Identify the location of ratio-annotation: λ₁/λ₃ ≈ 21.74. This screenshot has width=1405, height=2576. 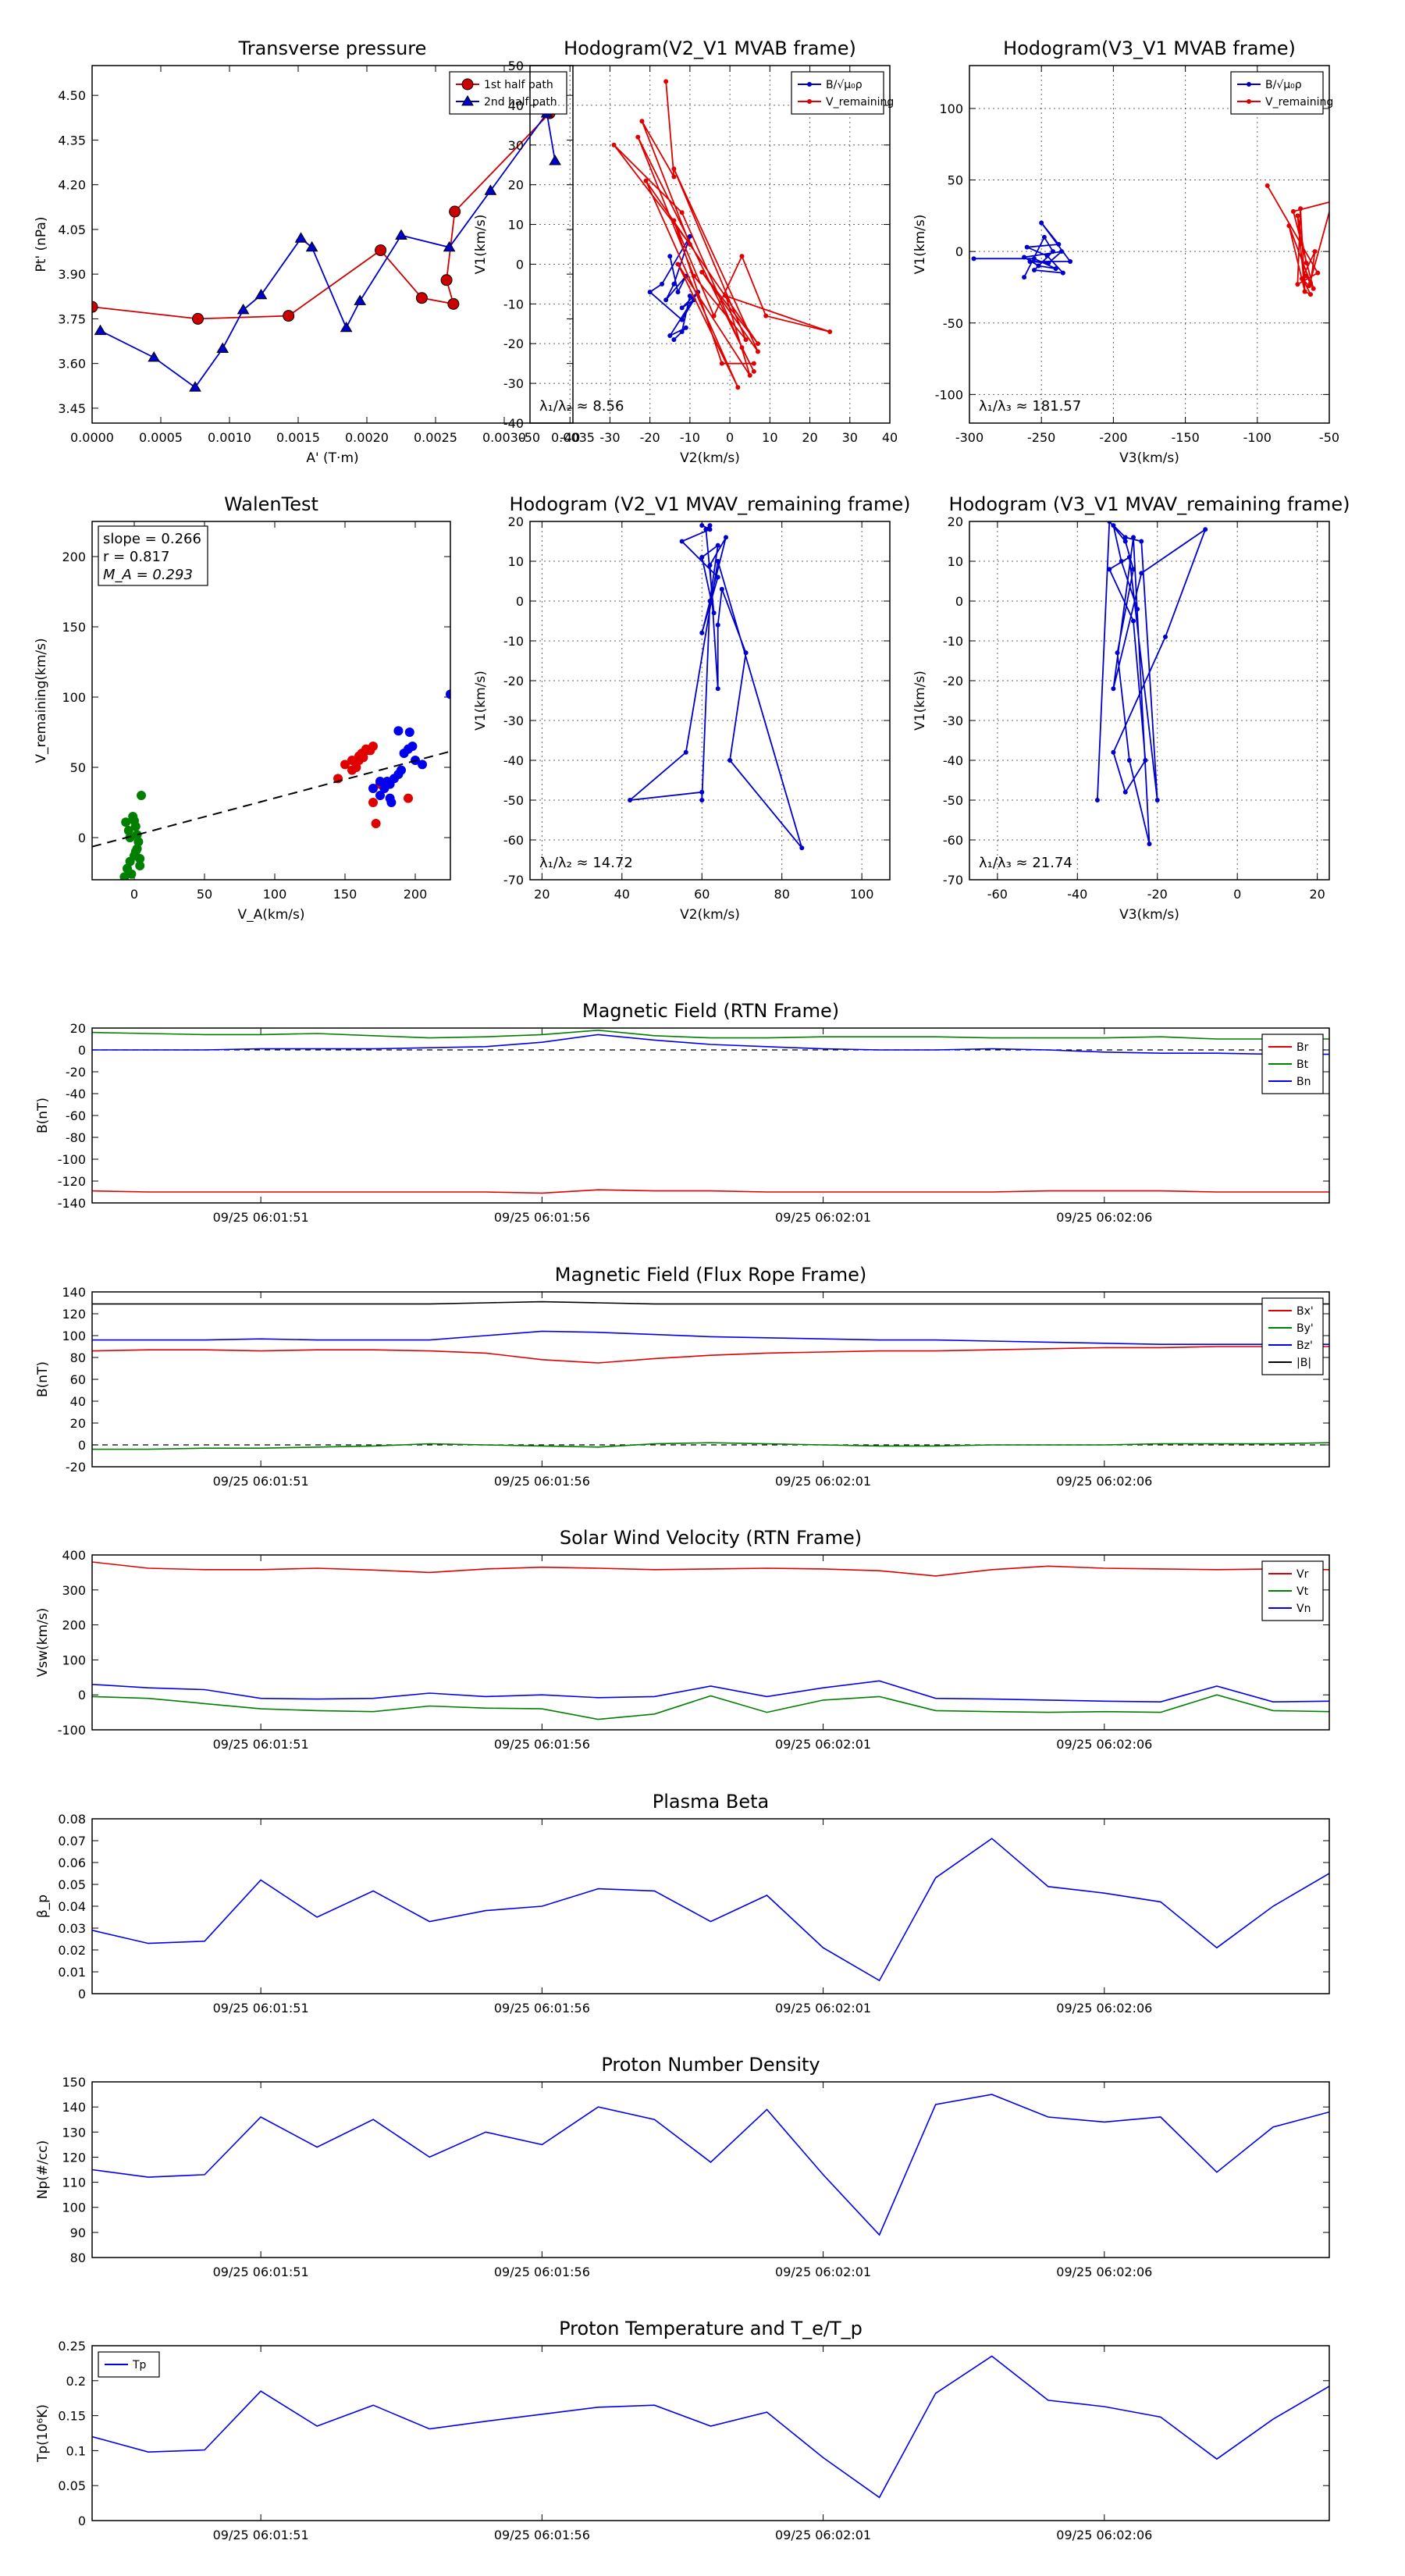
(1025, 863).